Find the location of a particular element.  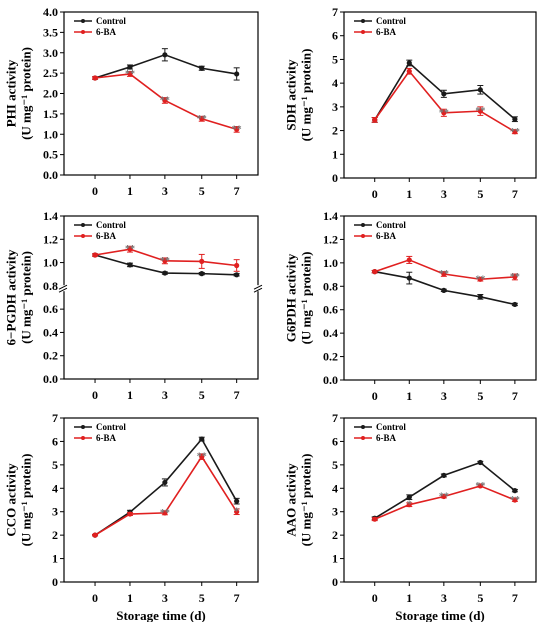

sdh-legend-label-1: 6-BA is located at coordinates (386, 32).